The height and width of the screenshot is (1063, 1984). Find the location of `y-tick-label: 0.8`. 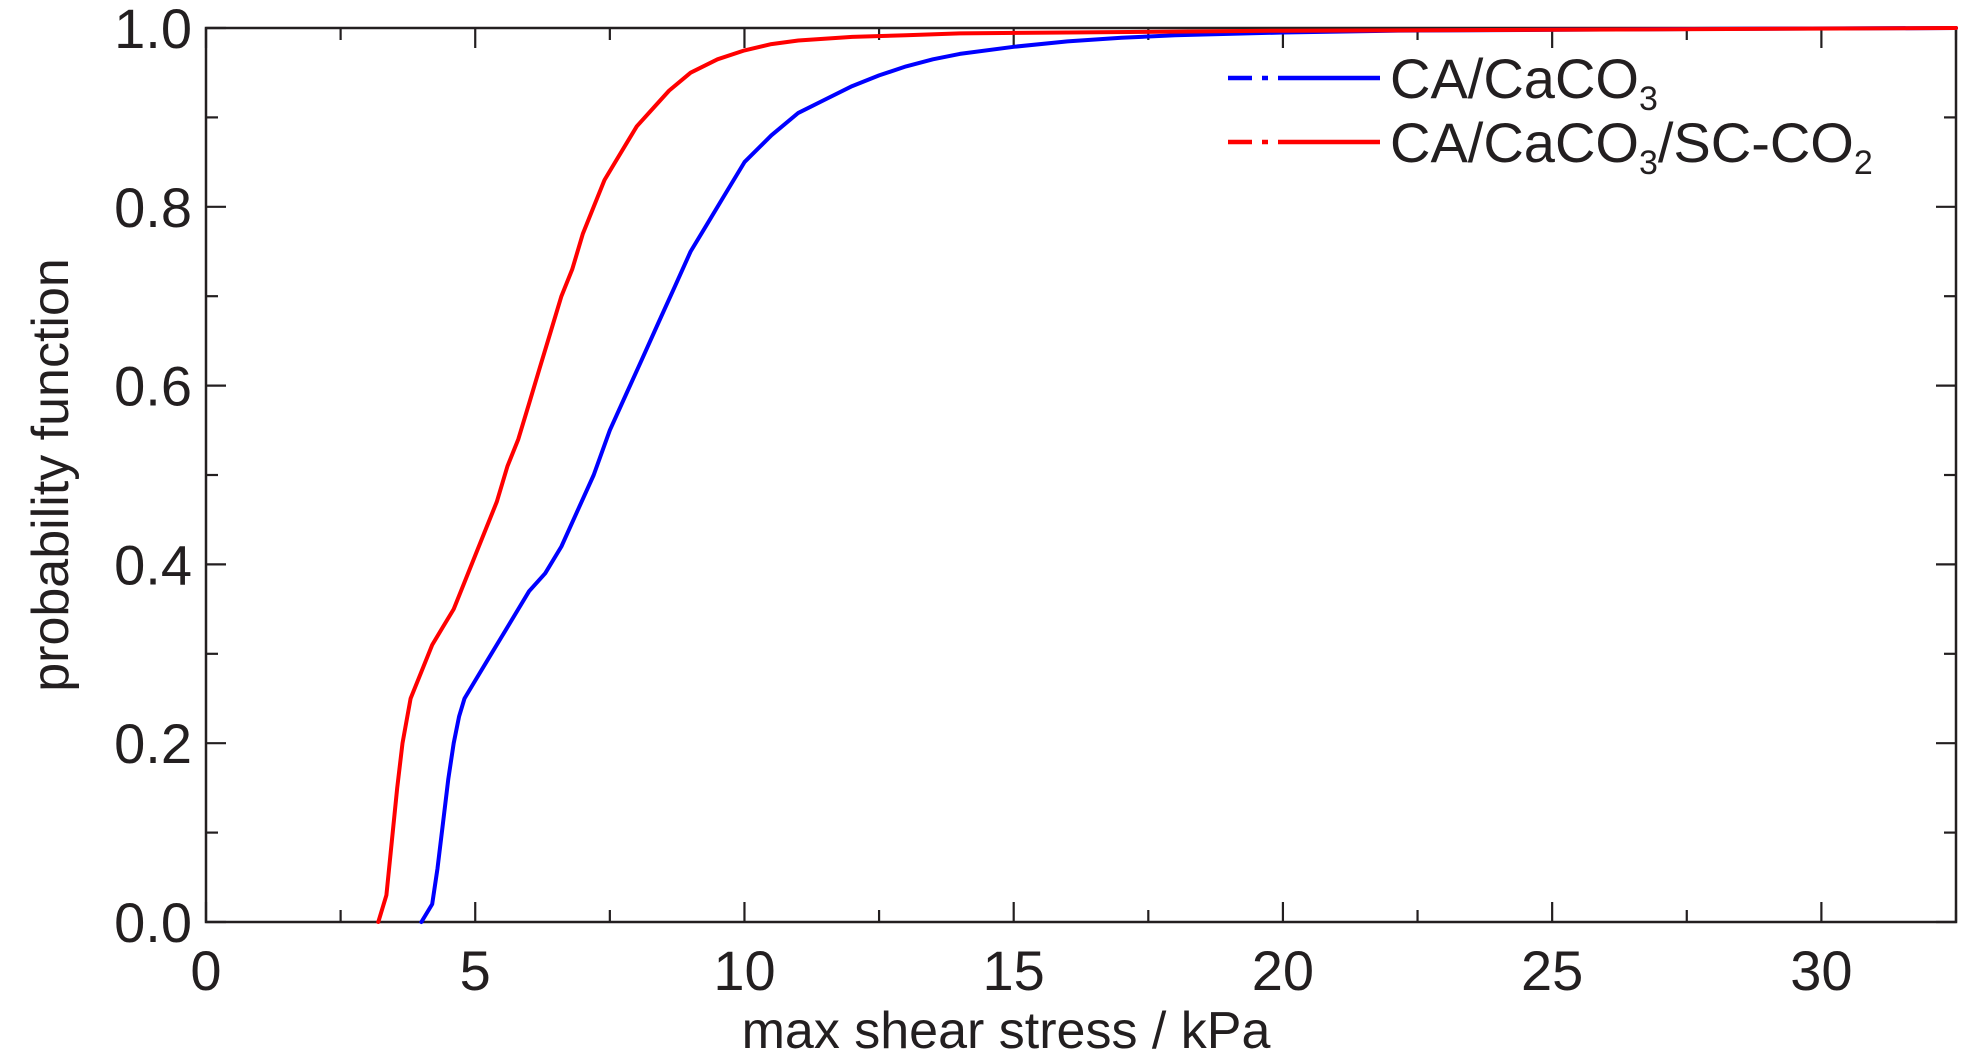

y-tick-label: 0.8 is located at coordinates (153, 207).